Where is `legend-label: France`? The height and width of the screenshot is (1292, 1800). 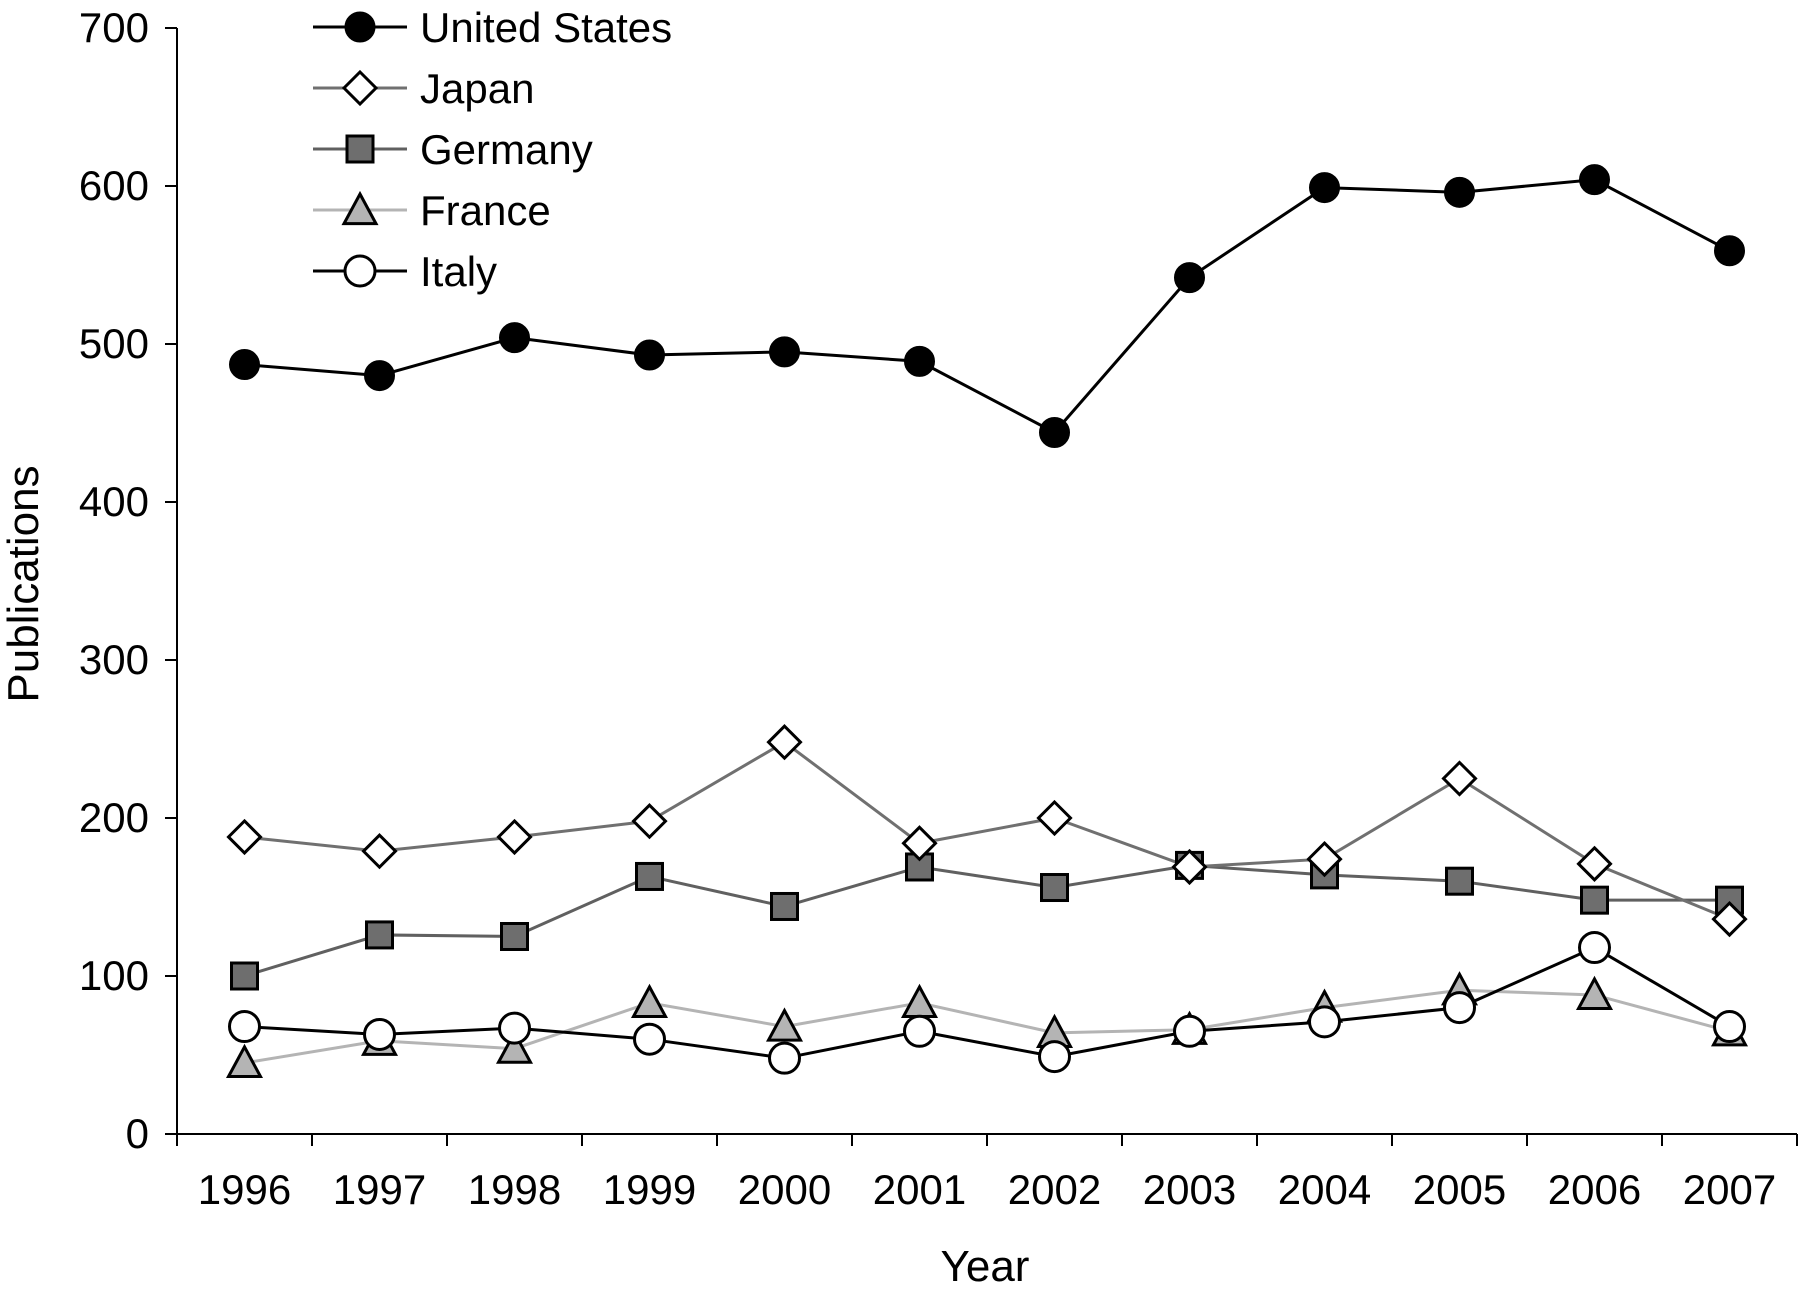 legend-label: France is located at coordinates (485, 210).